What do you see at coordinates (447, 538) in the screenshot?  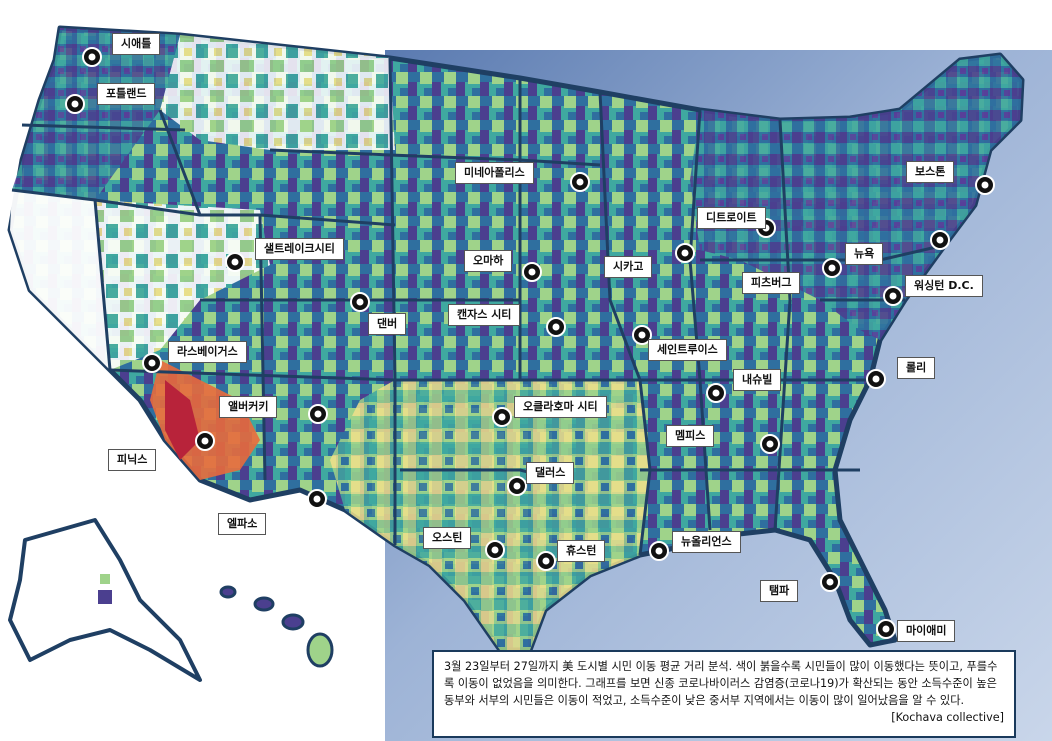 I see `austin-label: 오스틴` at bounding box center [447, 538].